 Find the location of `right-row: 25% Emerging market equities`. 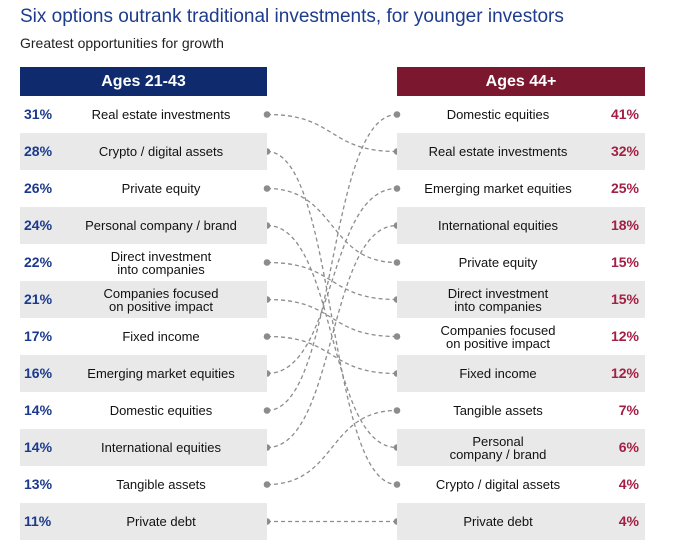

right-row: 25% Emerging market equities is located at coordinates (521, 188).